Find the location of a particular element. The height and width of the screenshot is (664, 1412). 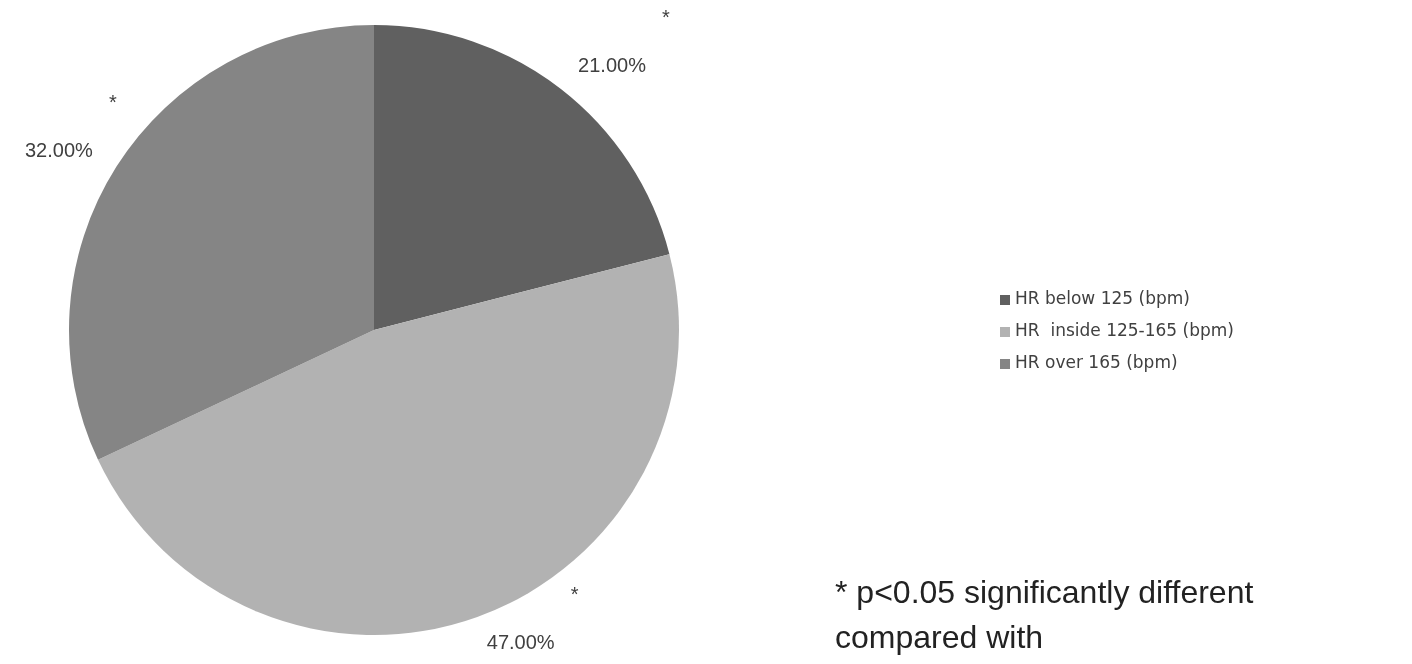

legend-label: HR inside 125-165 (bpm) is located at coordinates (1124, 330).